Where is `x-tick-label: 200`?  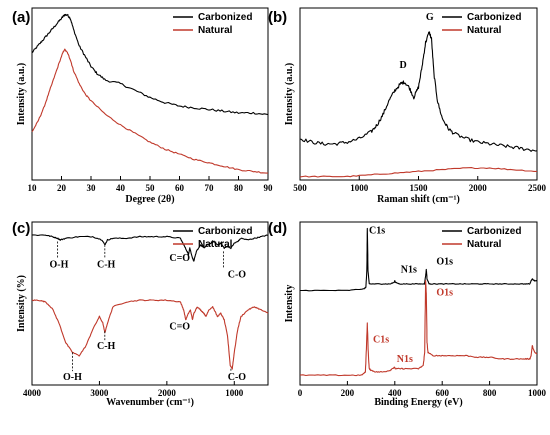 x-tick-label: 200 is located at coordinates (348, 393).